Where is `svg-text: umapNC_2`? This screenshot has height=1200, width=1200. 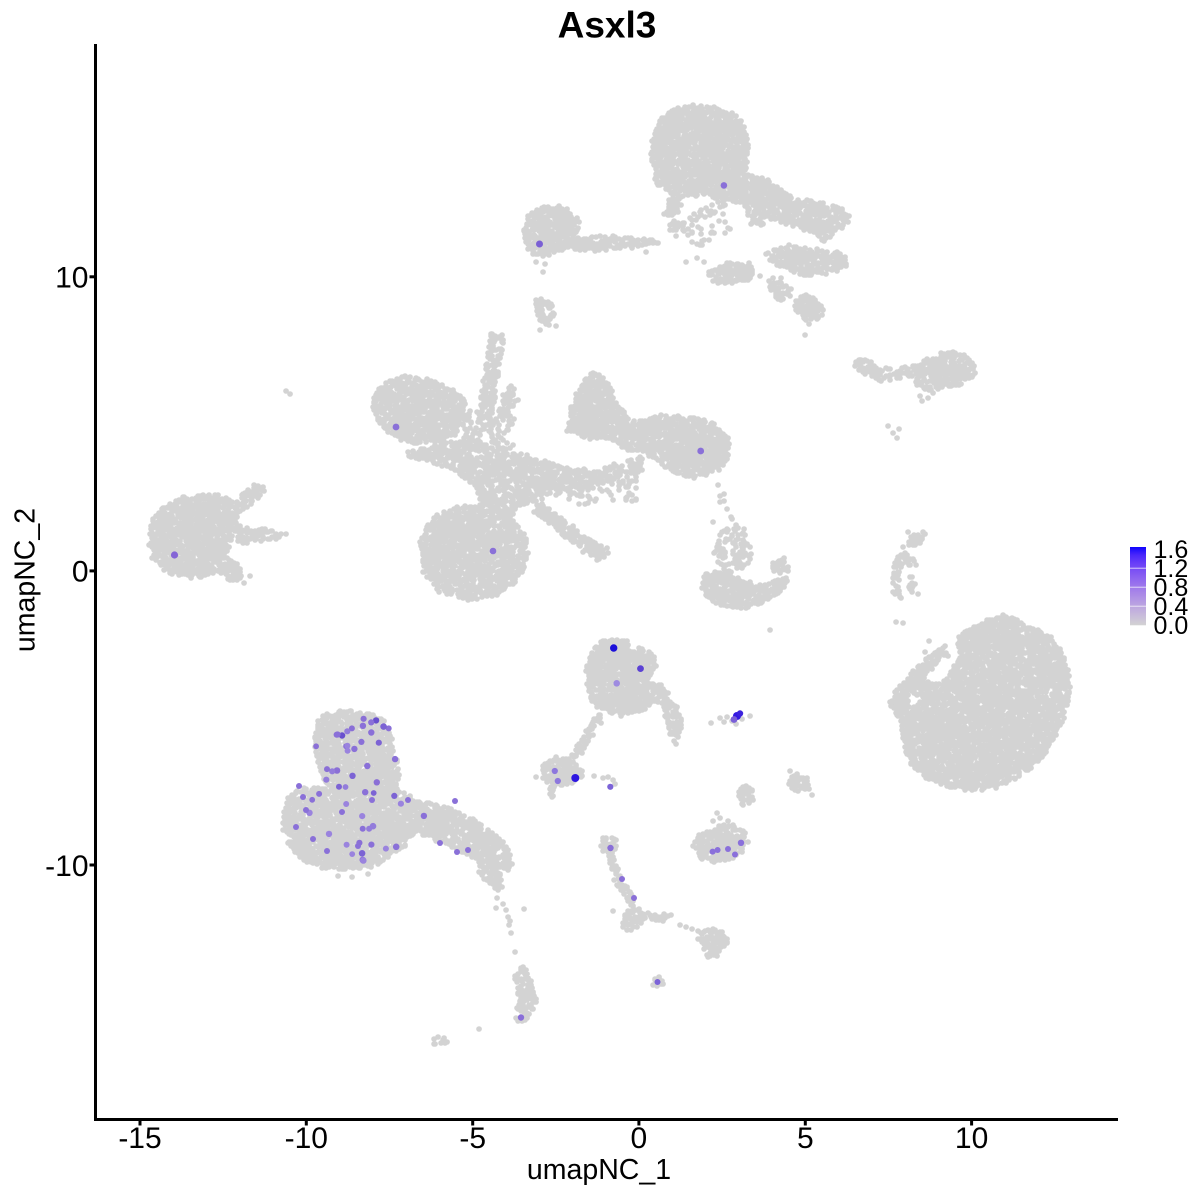 svg-text: umapNC_2 is located at coordinates (26, 580).